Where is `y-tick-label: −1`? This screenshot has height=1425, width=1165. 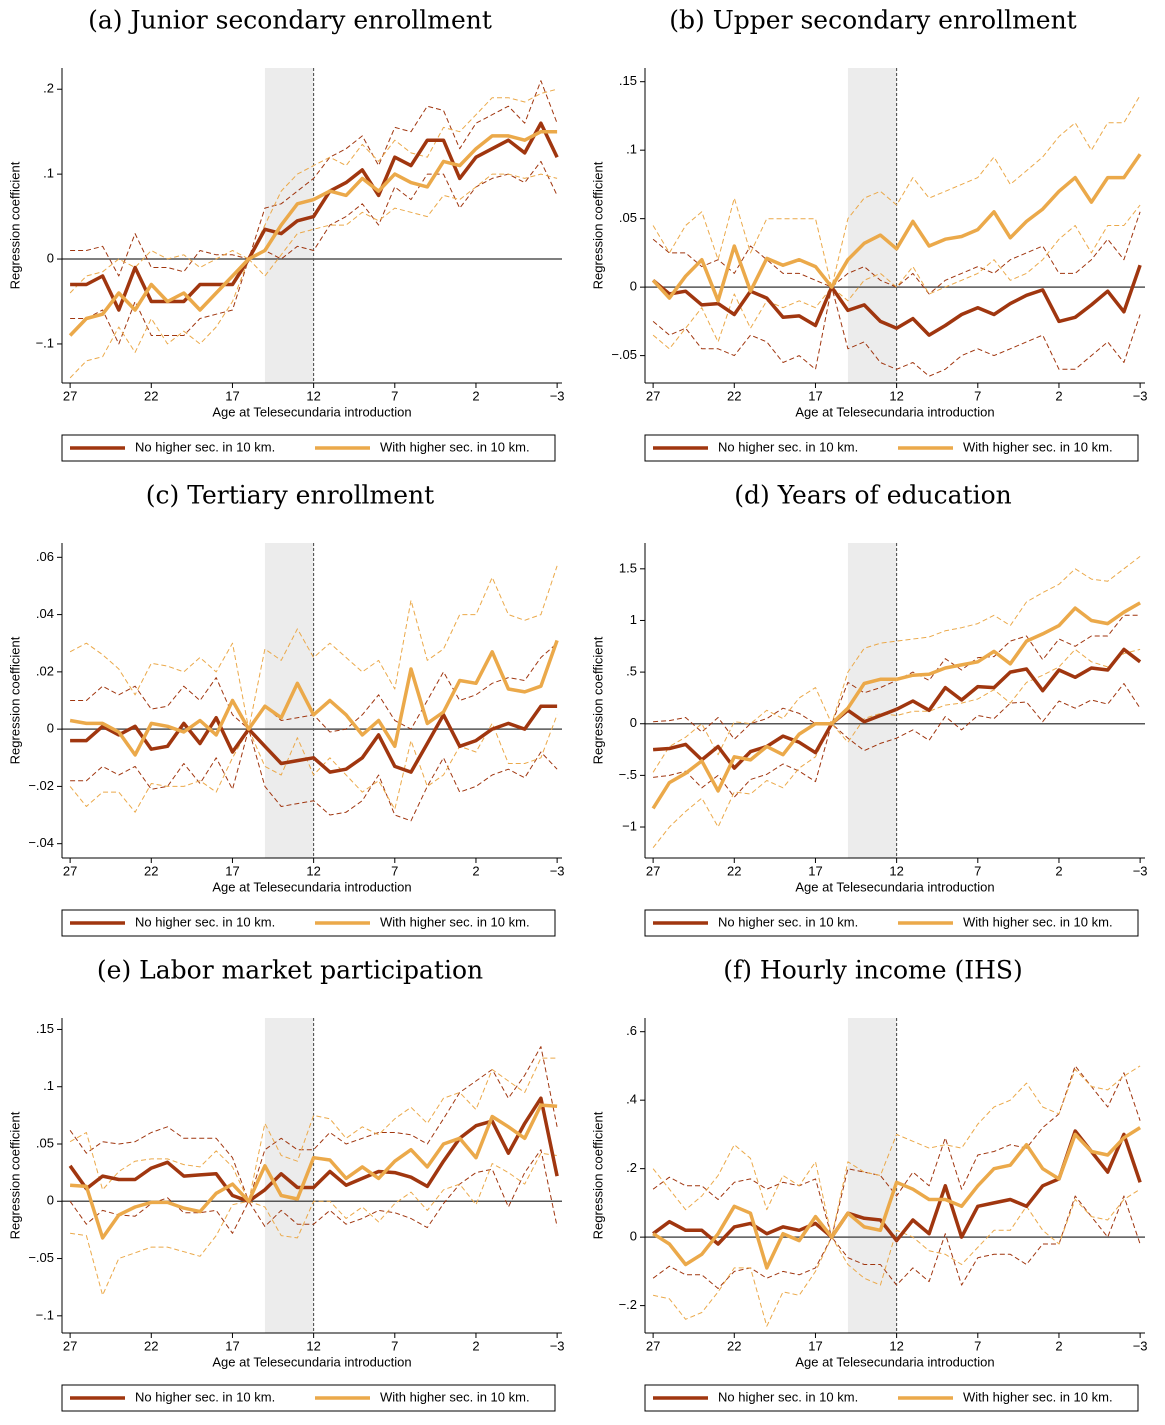 y-tick-label: −1 is located at coordinates (629, 825).